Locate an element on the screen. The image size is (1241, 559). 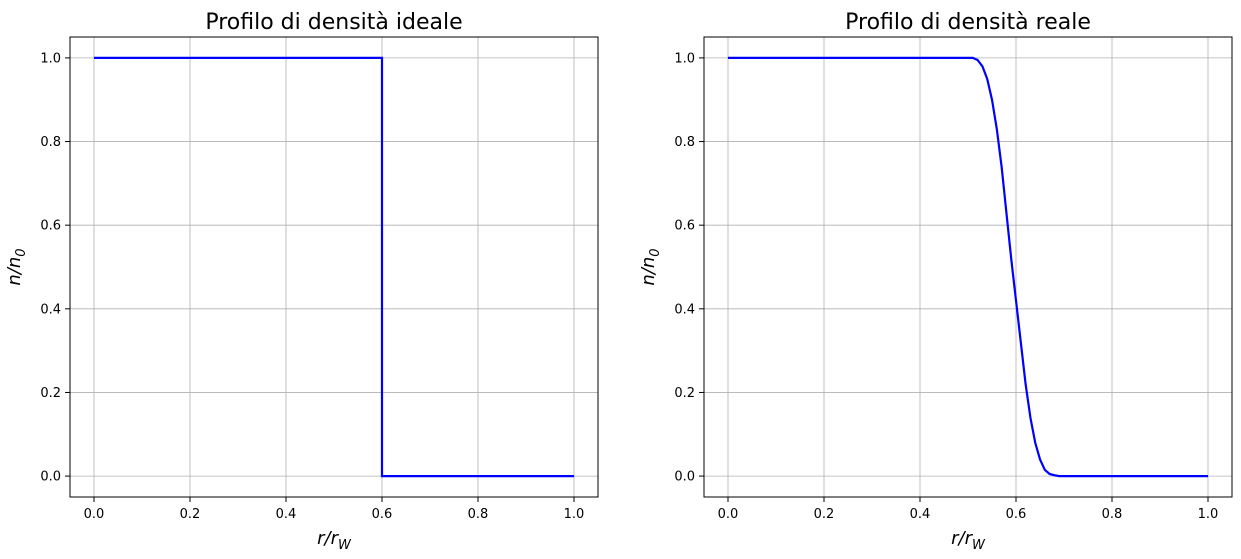
real-chart-title: Profilo di densità reale is located at coordinates (968, 22).